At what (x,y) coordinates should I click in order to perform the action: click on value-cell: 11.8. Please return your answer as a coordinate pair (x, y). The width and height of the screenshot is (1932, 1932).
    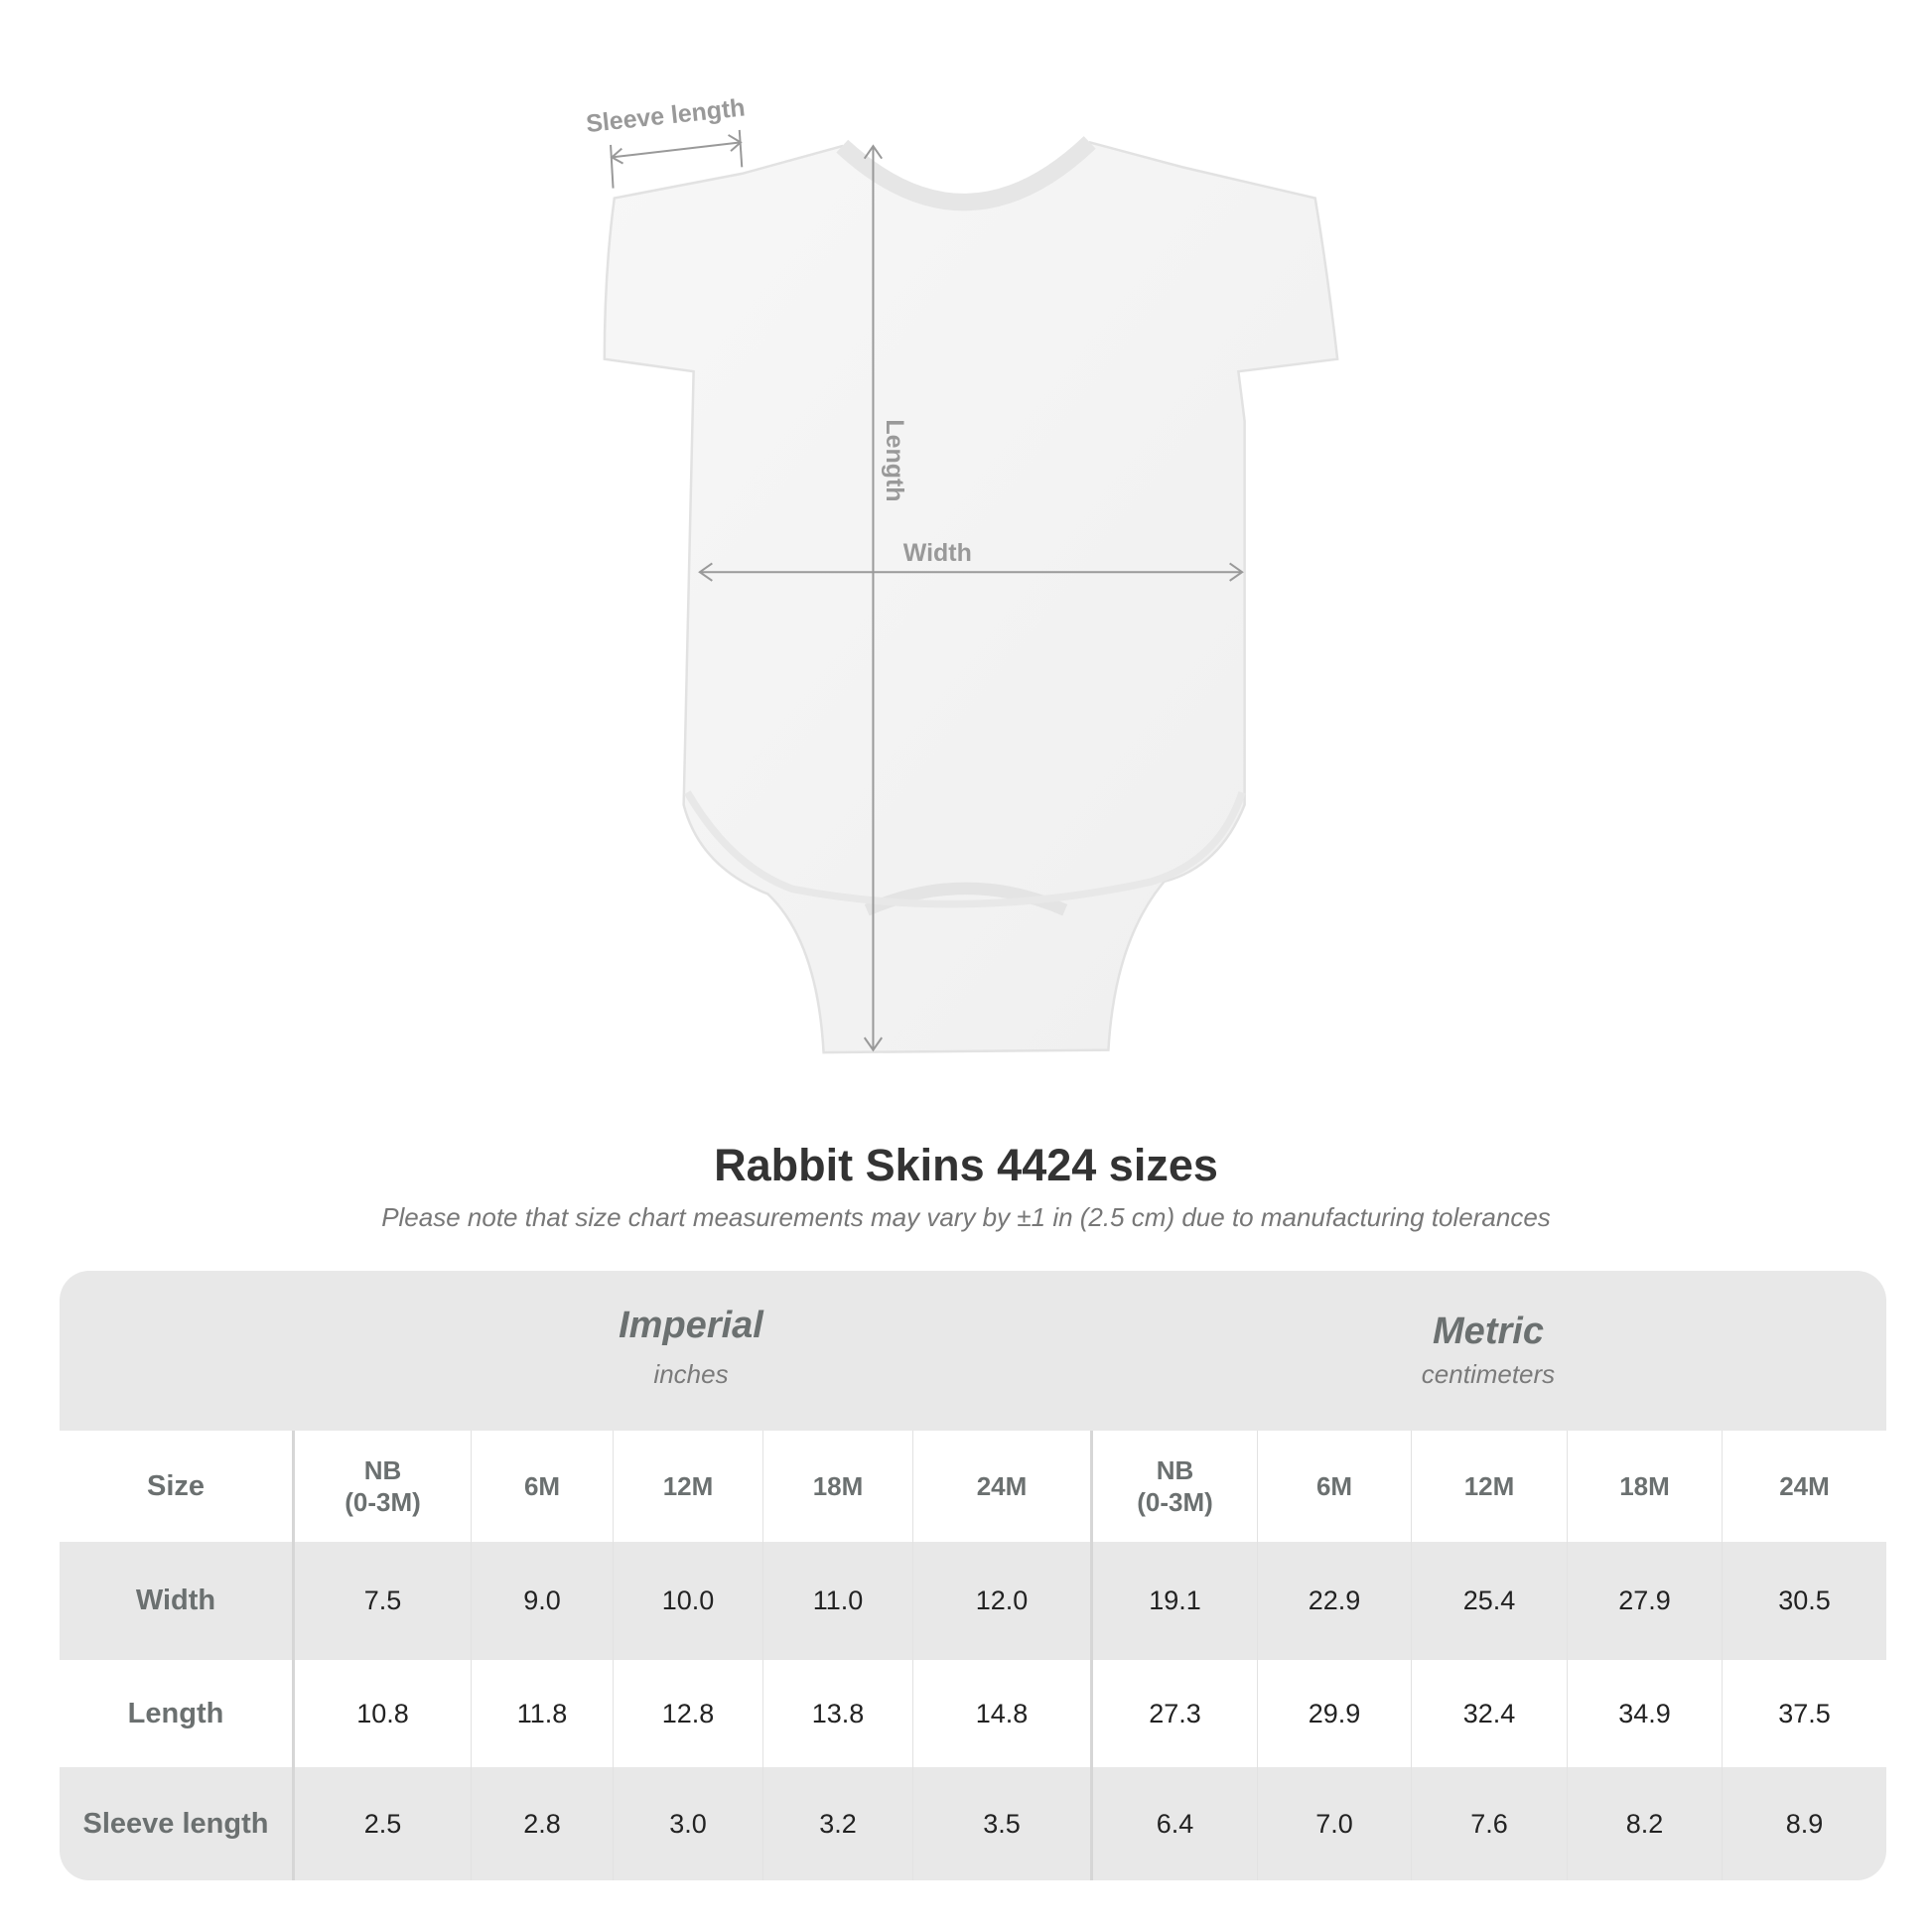
    Looking at the image, I should click on (542, 1714).